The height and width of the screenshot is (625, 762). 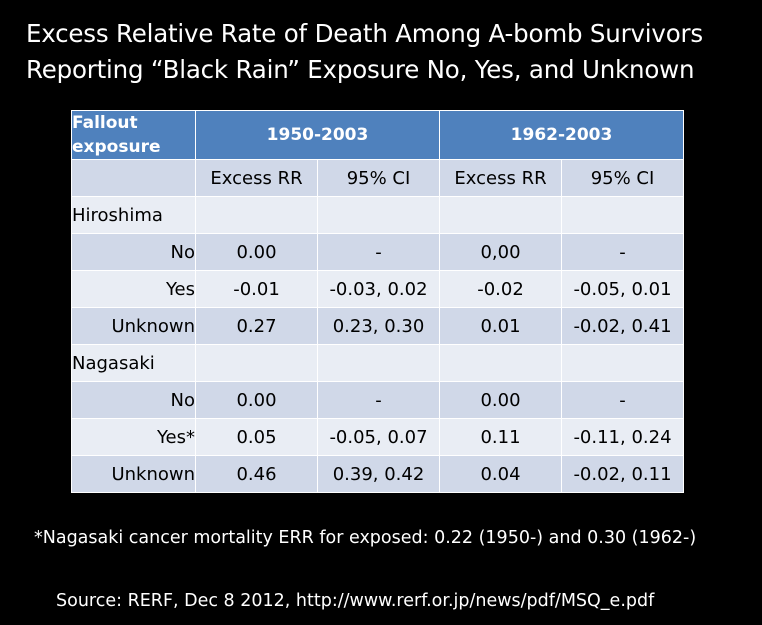 What do you see at coordinates (622, 289) in the screenshot?
I see `cell: -0.05, 0.01` at bounding box center [622, 289].